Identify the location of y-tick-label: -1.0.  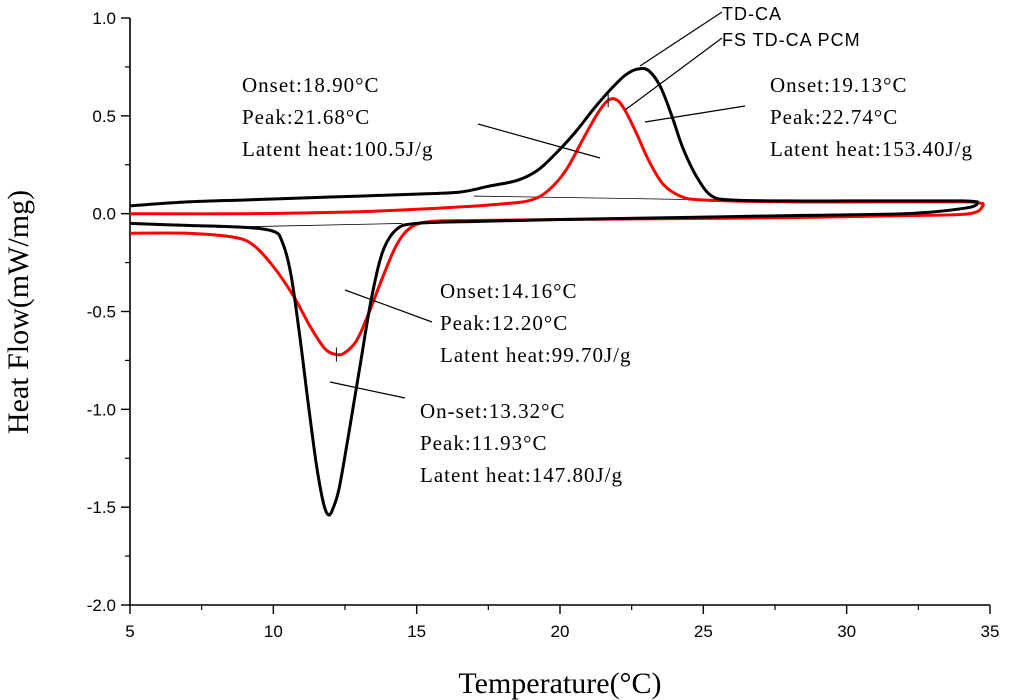
(101, 409).